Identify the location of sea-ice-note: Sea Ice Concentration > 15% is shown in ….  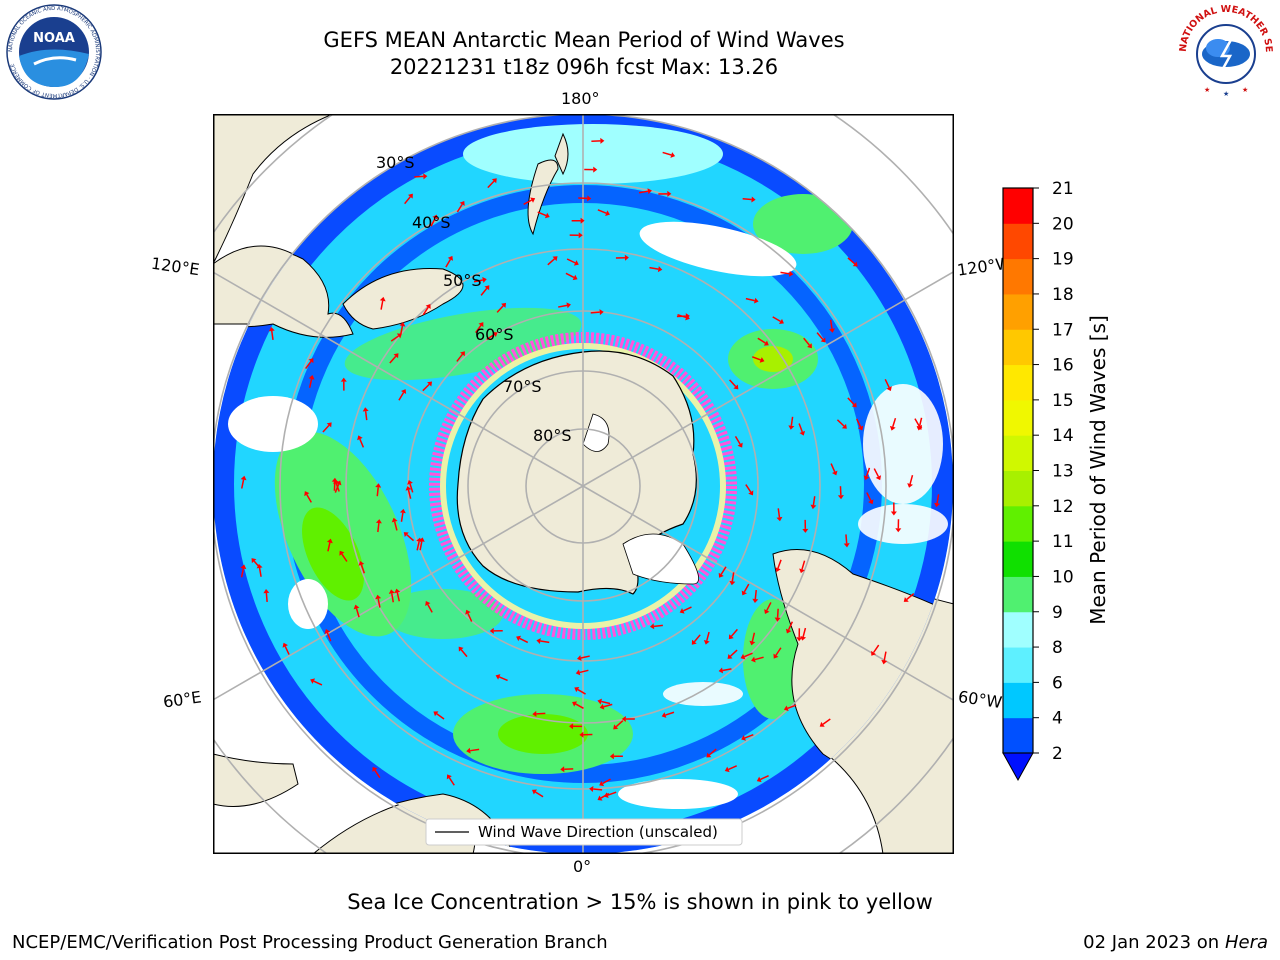
(640, 902).